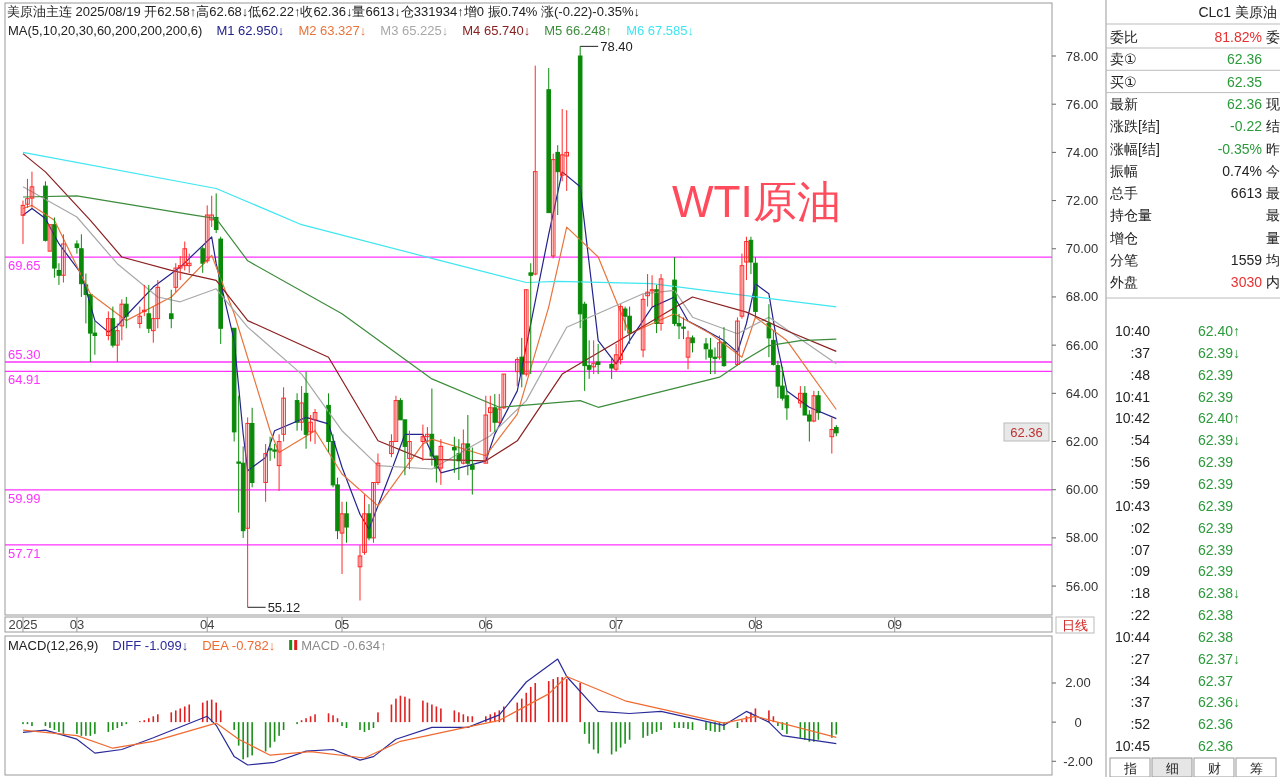 The image size is (1280, 777). Describe the element at coordinates (1239, 148) in the screenshot. I see `text: -0.35%` at that location.